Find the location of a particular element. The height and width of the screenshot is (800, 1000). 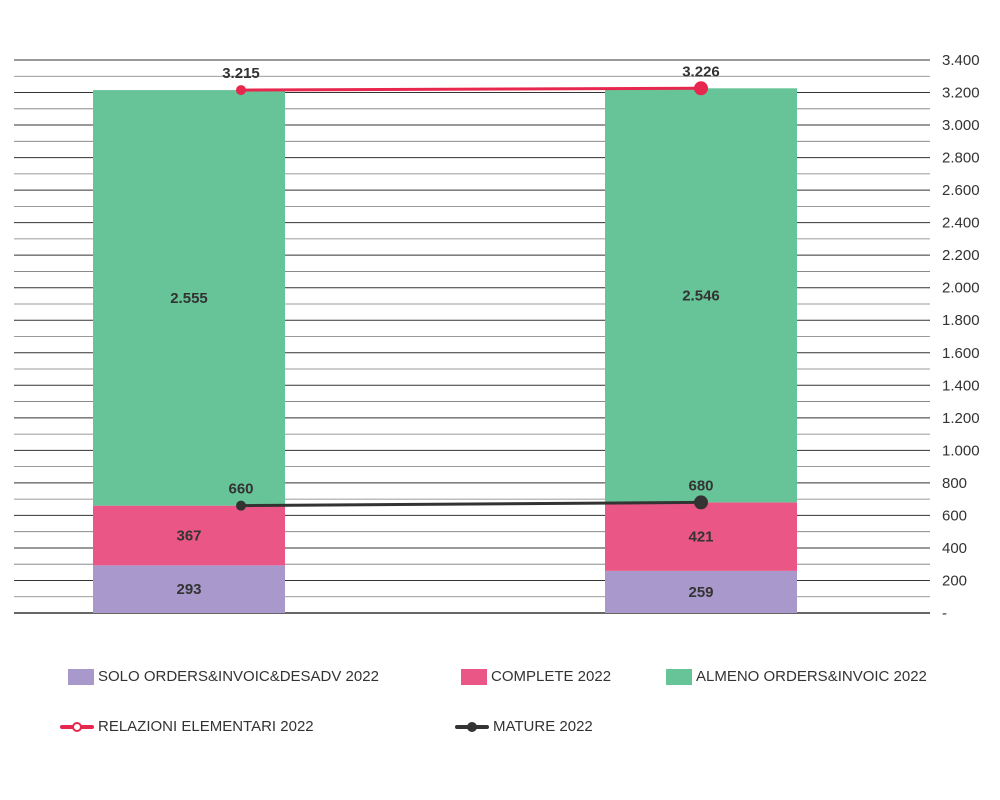

bar-value-label: 367 is located at coordinates (188, 535).